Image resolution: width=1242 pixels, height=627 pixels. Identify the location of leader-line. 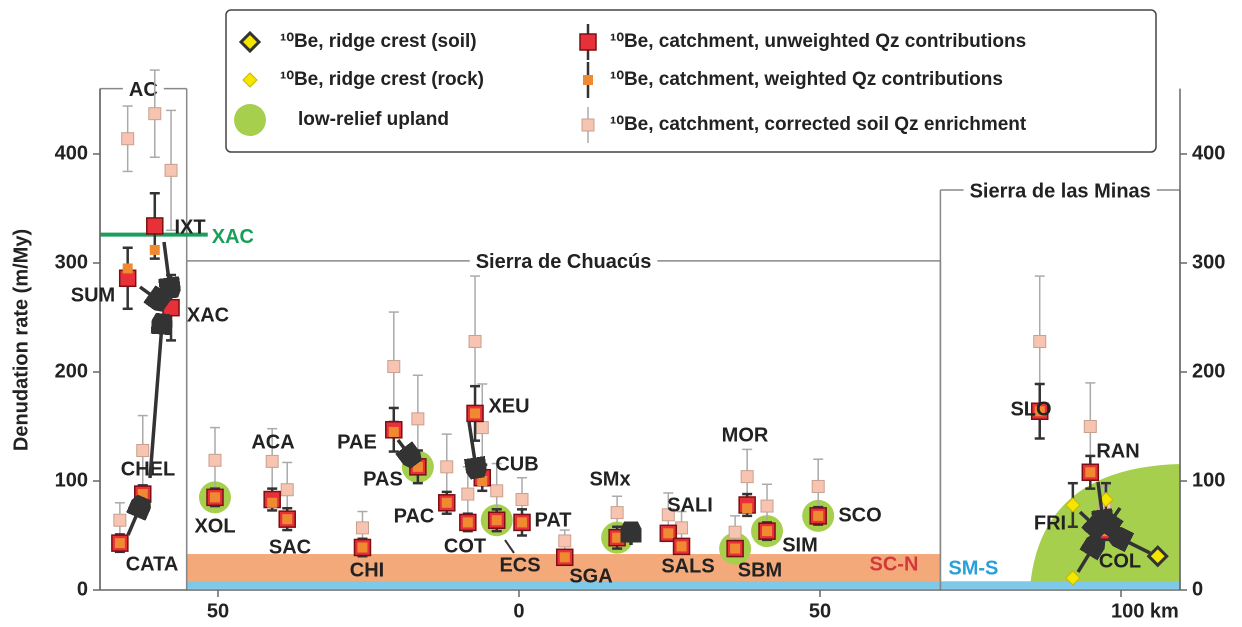
(509, 546).